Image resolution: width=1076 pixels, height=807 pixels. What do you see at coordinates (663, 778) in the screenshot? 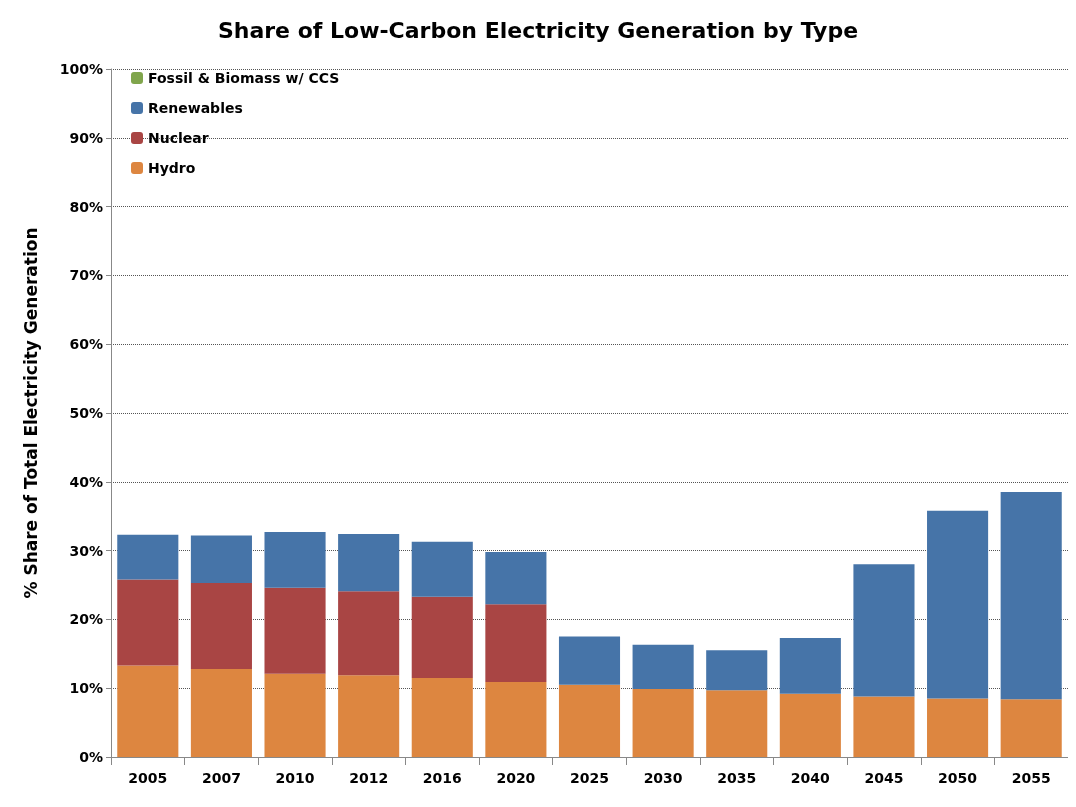
I see `x-tick-label: 2030` at bounding box center [663, 778].